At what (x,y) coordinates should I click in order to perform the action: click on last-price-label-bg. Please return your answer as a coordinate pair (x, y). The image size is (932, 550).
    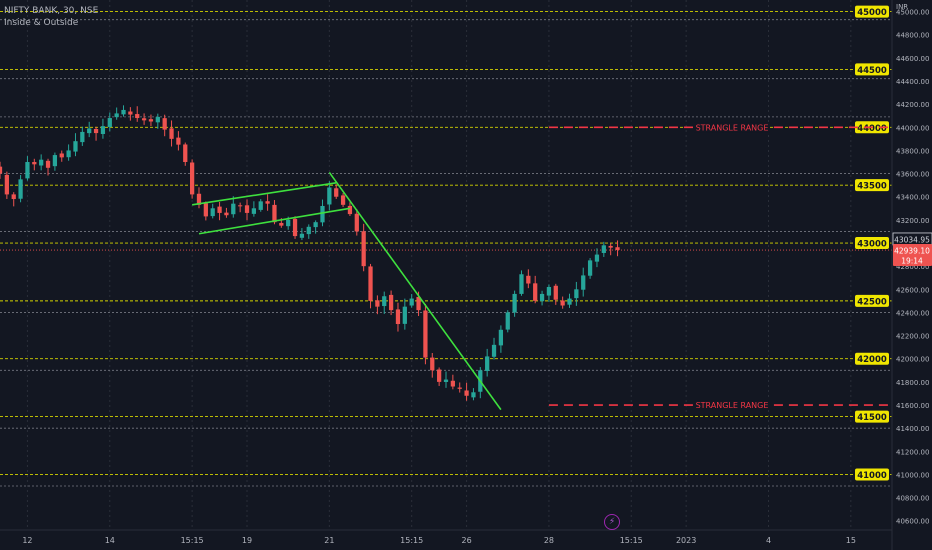
    Looking at the image, I should click on (912, 255).